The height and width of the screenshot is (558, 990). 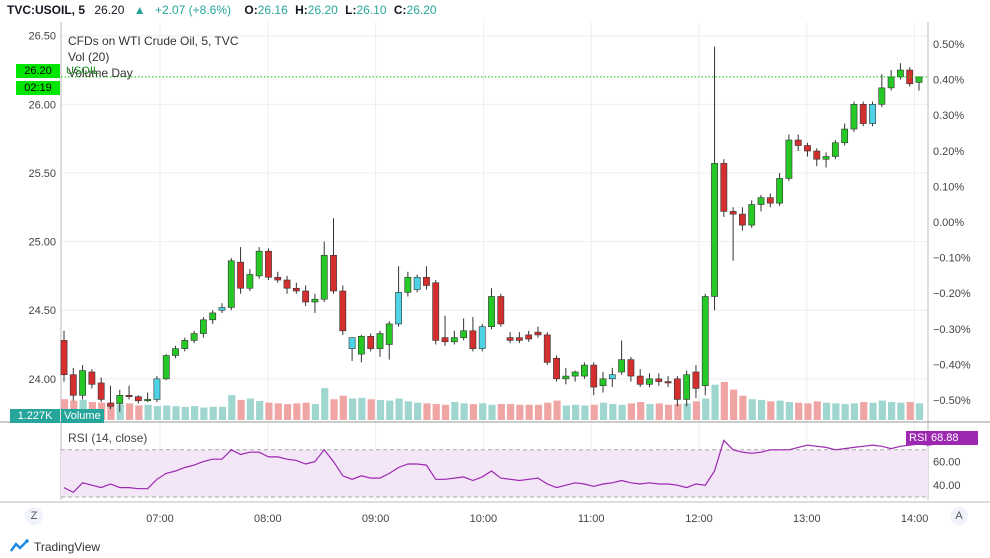 I want to click on auto-scale-a-button: A, so click(x=959, y=516).